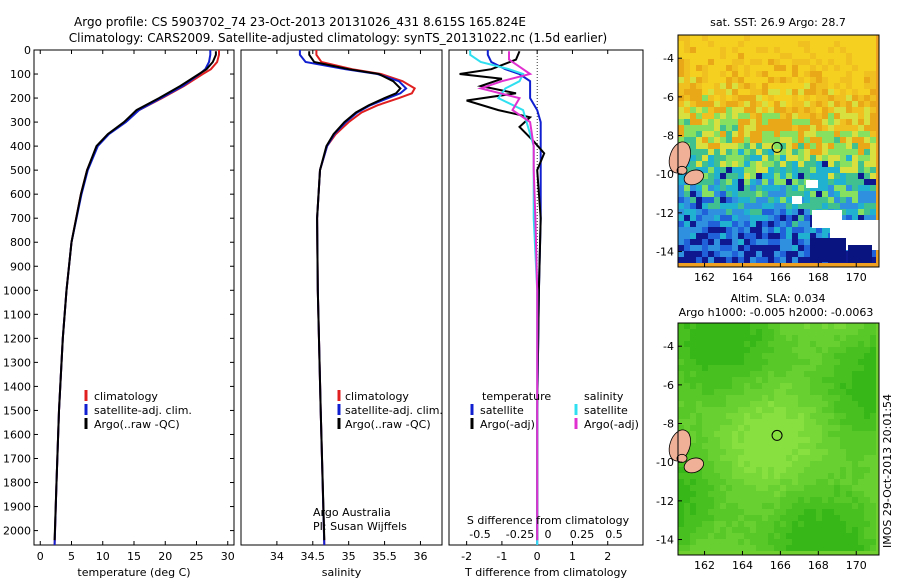 The height and width of the screenshot is (580, 900). I want to click on top-tick-label: -0.5, so click(479, 534).